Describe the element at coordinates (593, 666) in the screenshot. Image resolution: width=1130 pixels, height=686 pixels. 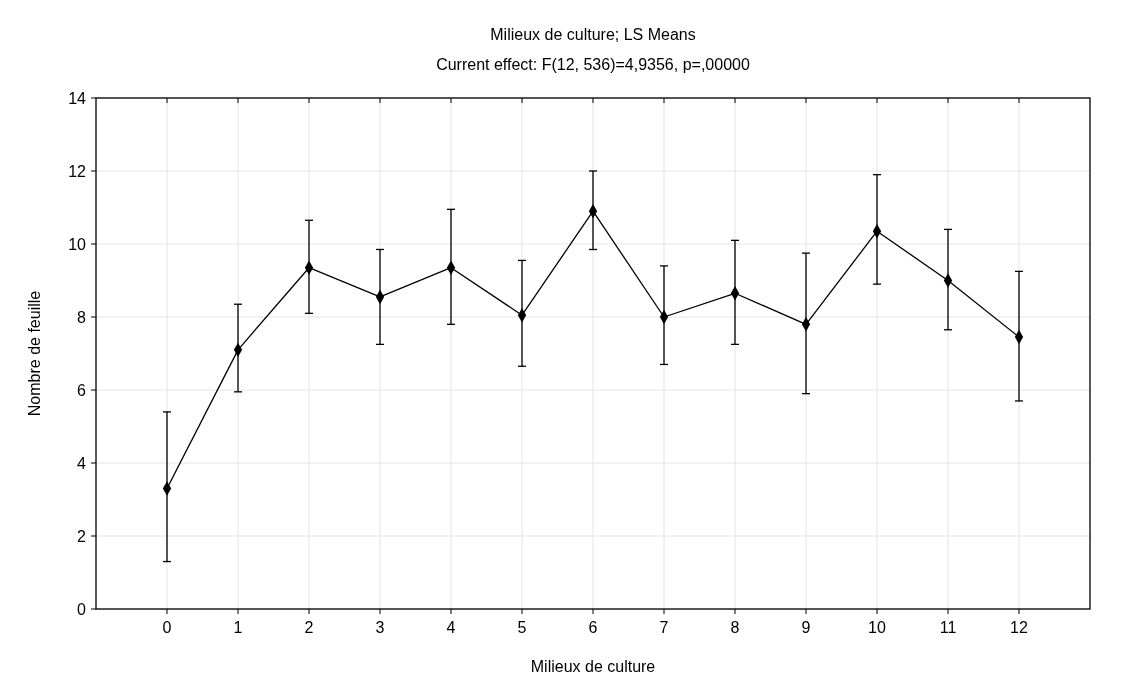
I see `x-axis-title: Milieux de culture` at that location.